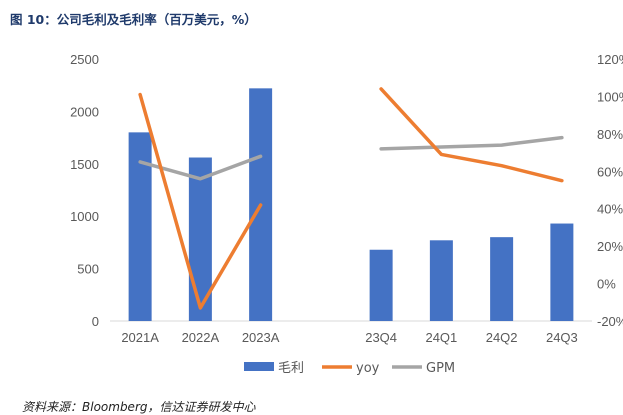  Describe the element at coordinates (84, 111) in the screenshot. I see `y-left-tick-label: 2000` at that location.